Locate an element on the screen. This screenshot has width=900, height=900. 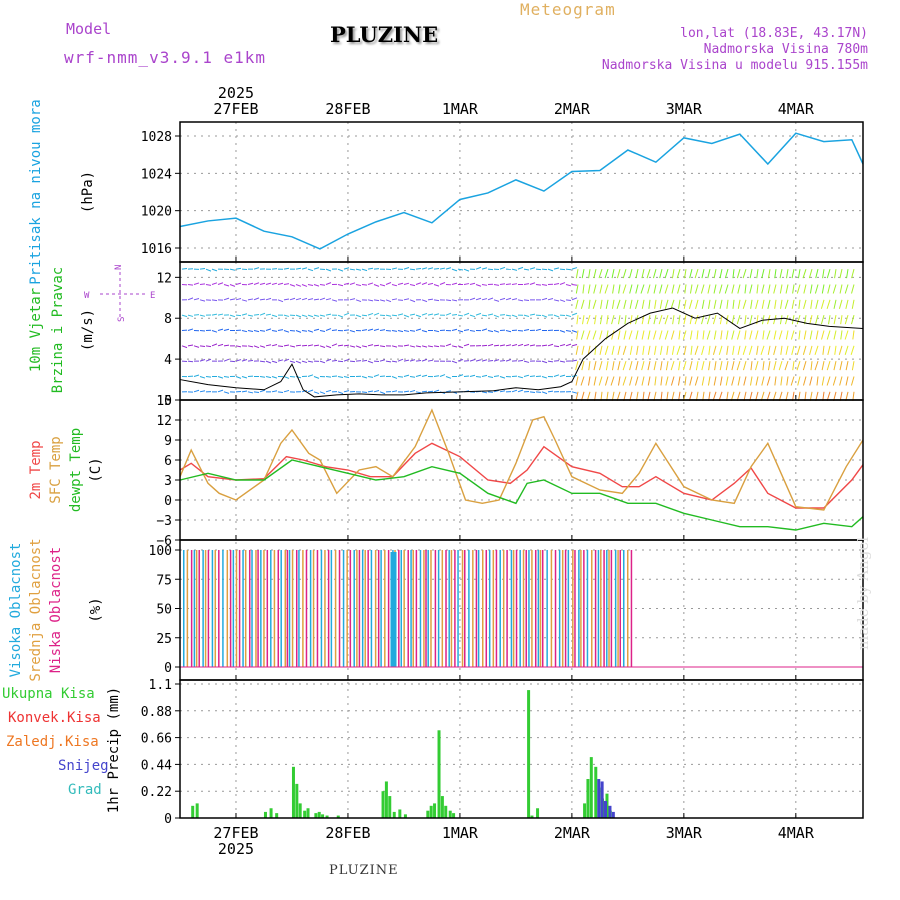
y-tick-label: 100 is located at coordinates (160, 551).